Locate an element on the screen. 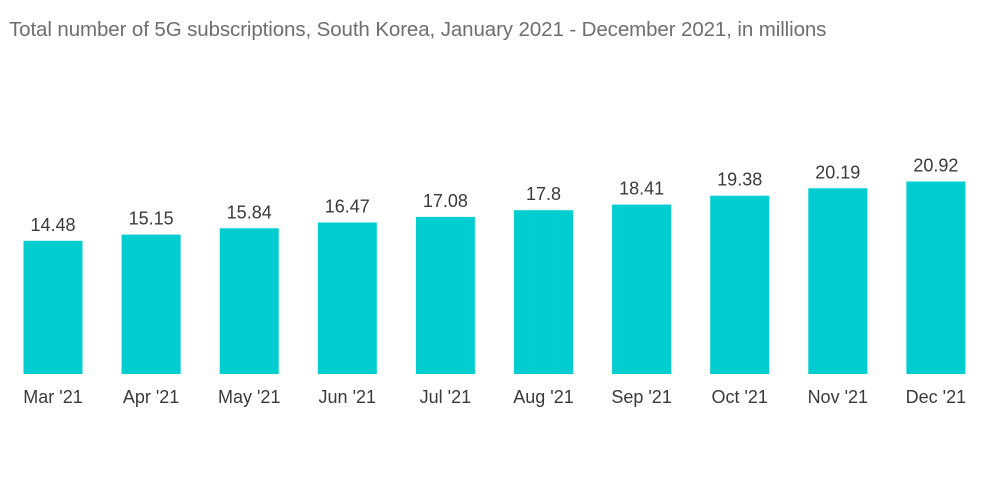  x-tick-label: Jun '21 is located at coordinates (347, 397).